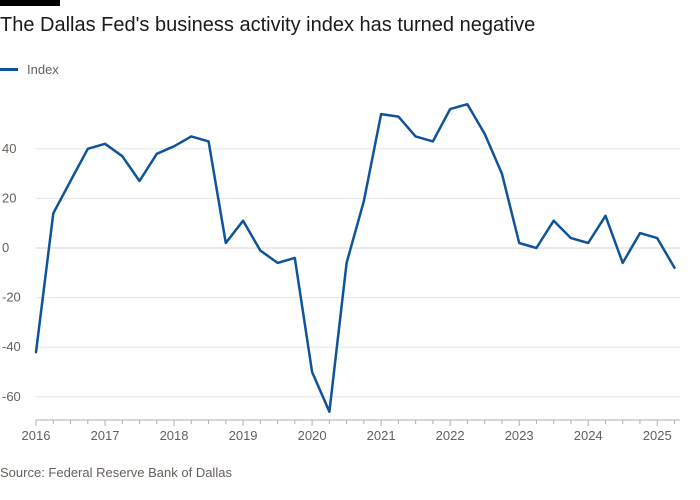 The height and width of the screenshot is (500, 700). I want to click on legend-swatch, so click(9, 69).